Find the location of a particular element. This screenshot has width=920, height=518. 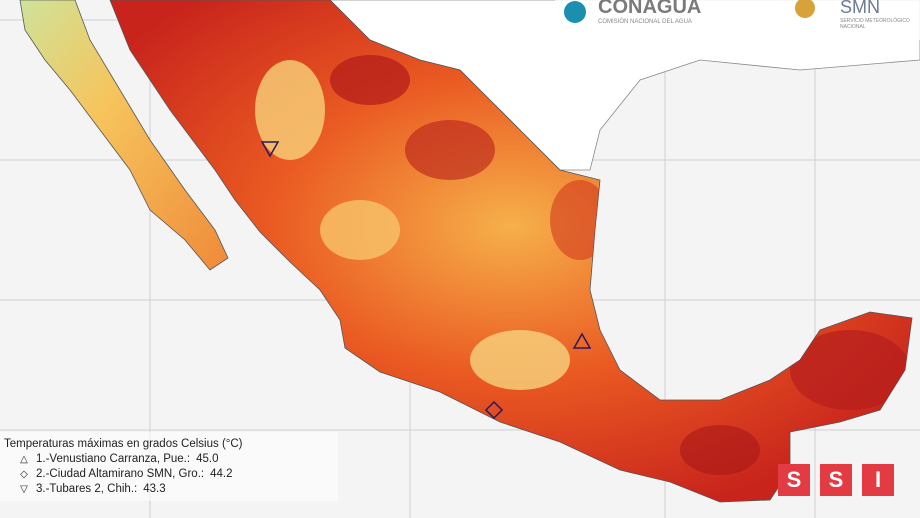

conagua-icon is located at coordinates (575, 12).